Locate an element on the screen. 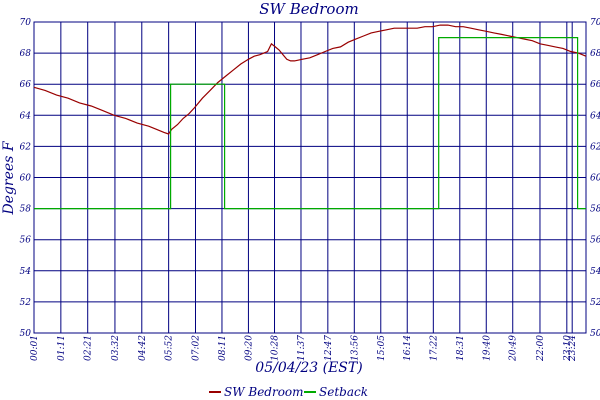 The height and width of the screenshot is (400, 600). x-tick-label: 11:37 is located at coordinates (302, 348).